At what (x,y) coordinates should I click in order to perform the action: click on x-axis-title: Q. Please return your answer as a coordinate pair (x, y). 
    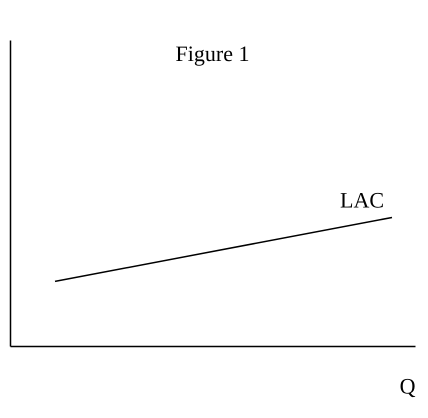
    Looking at the image, I should click on (408, 386).